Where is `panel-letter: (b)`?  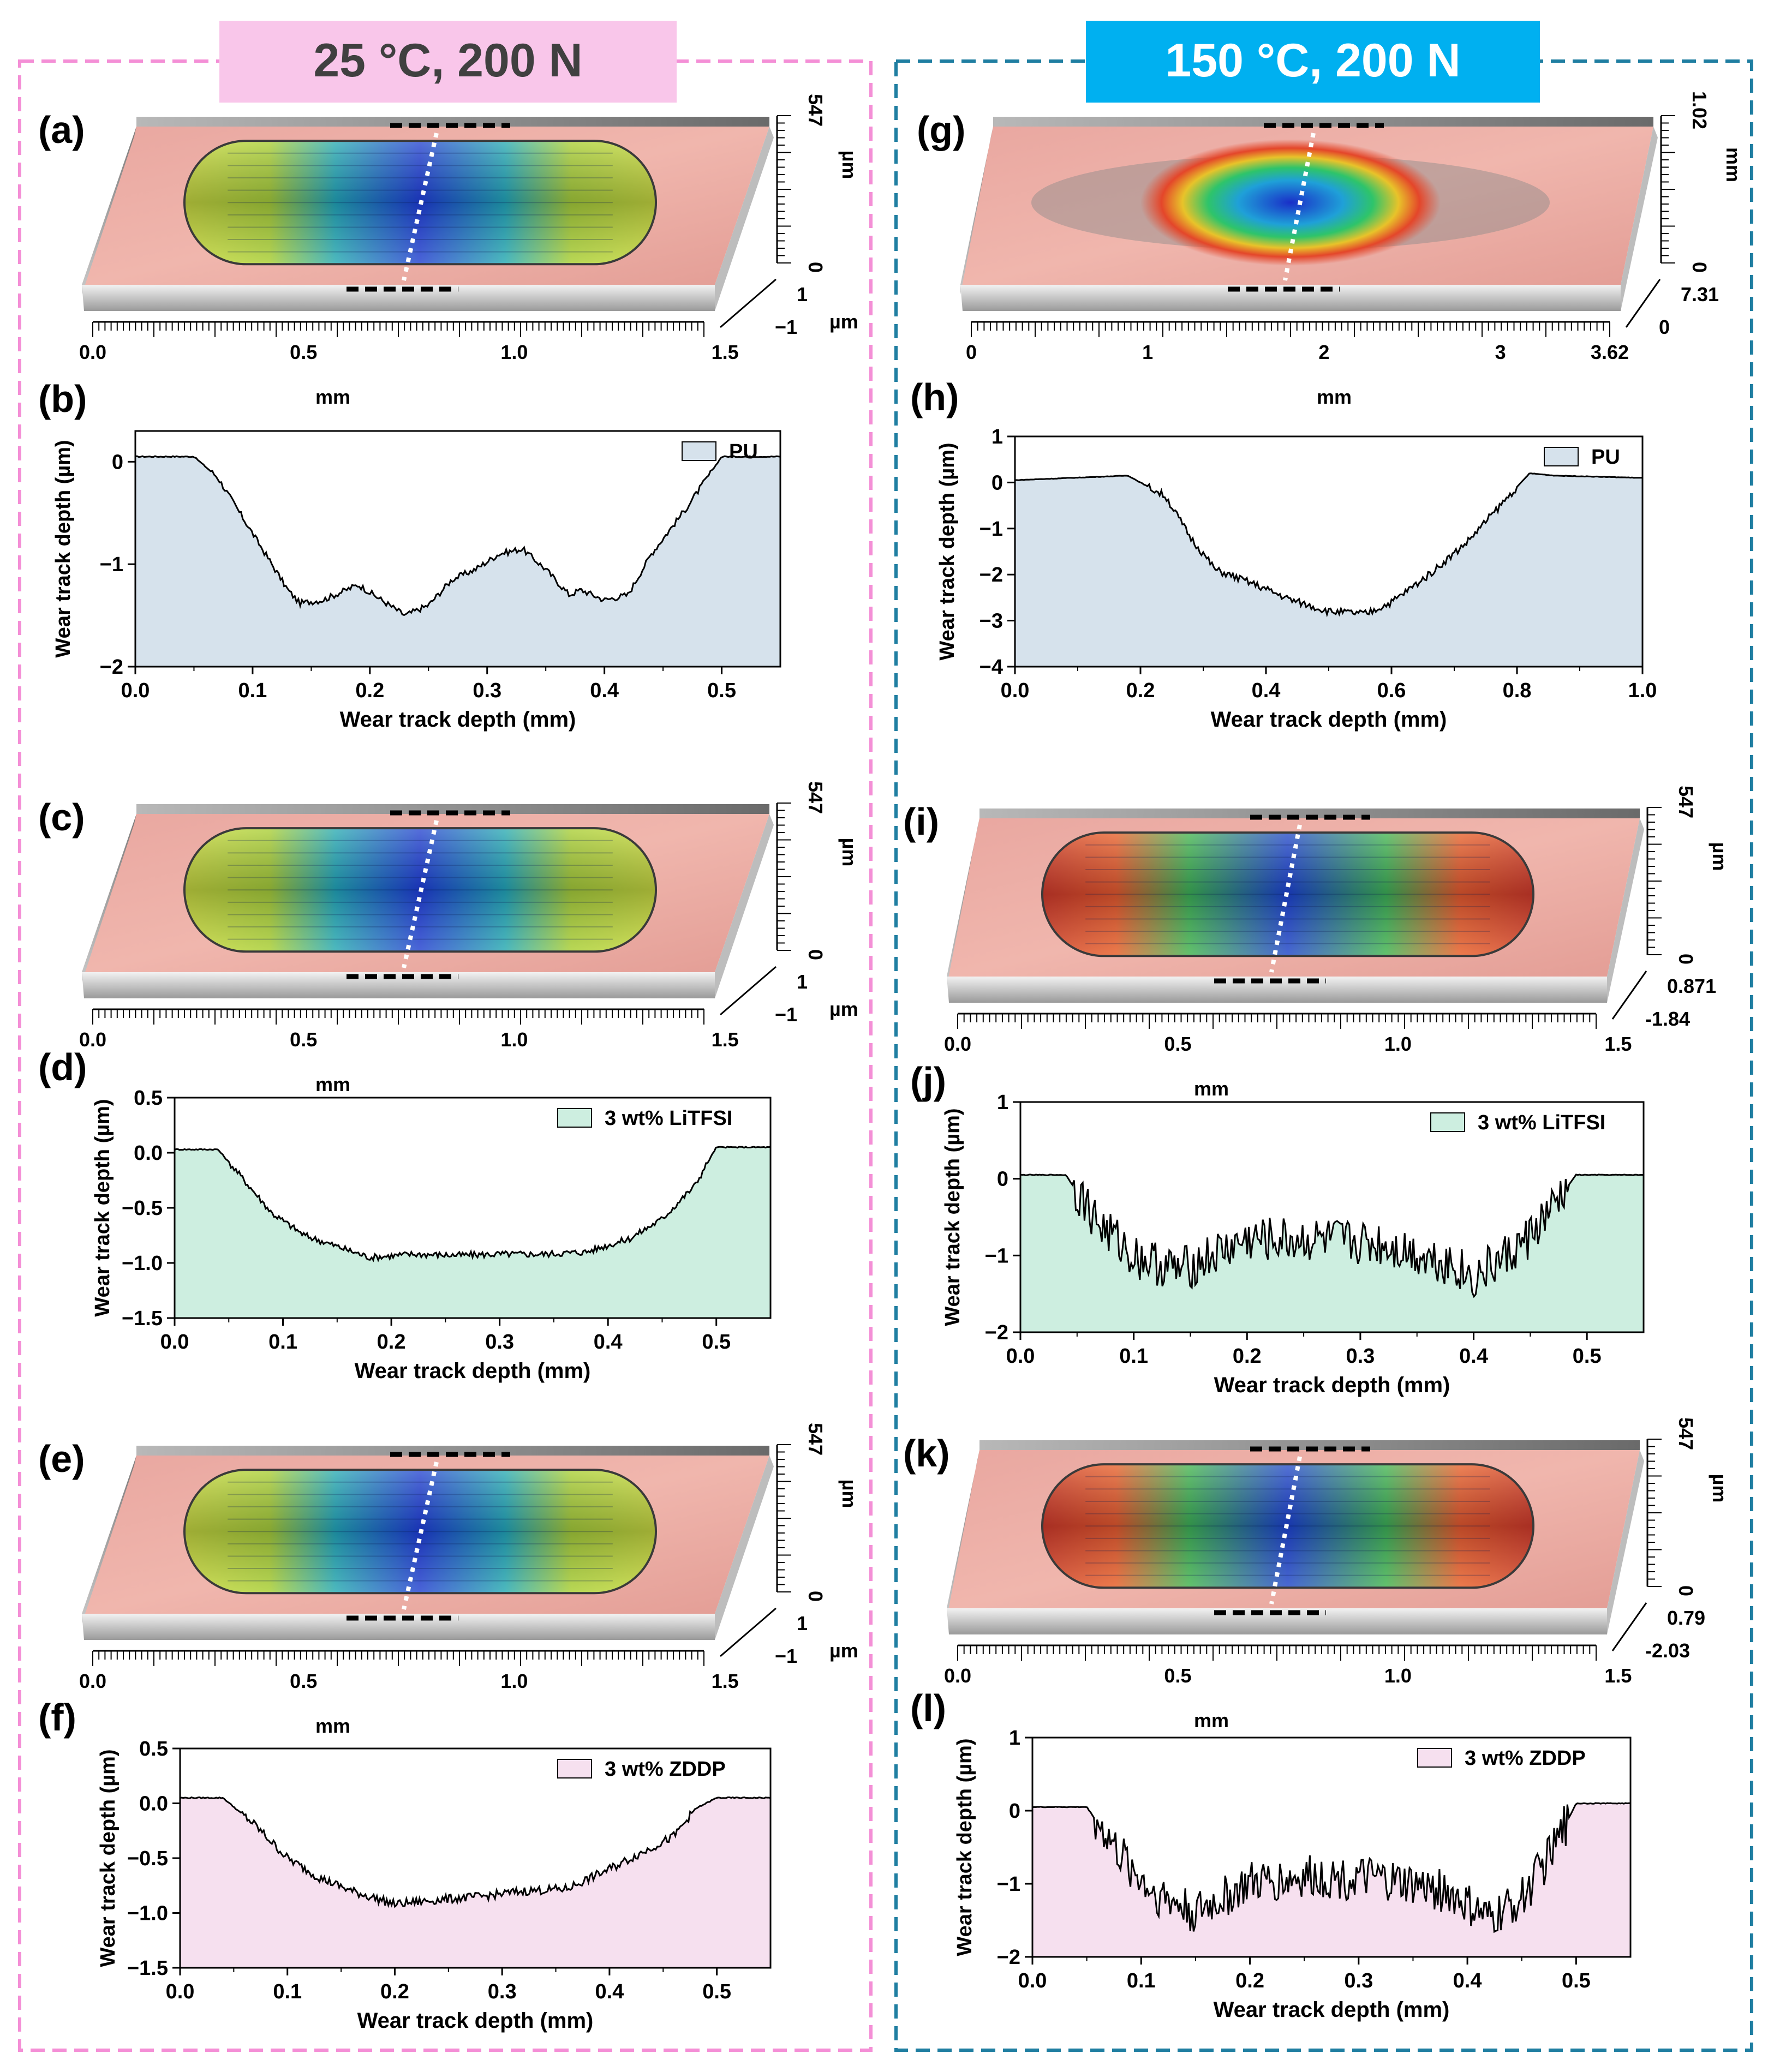 panel-letter: (b) is located at coordinates (63, 399).